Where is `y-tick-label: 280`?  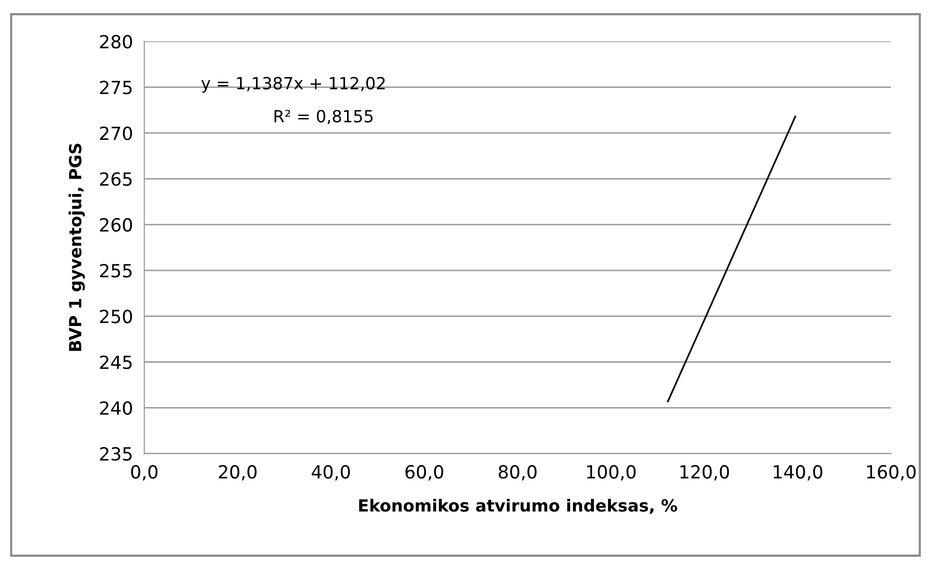 y-tick-label: 280 is located at coordinates (116, 41).